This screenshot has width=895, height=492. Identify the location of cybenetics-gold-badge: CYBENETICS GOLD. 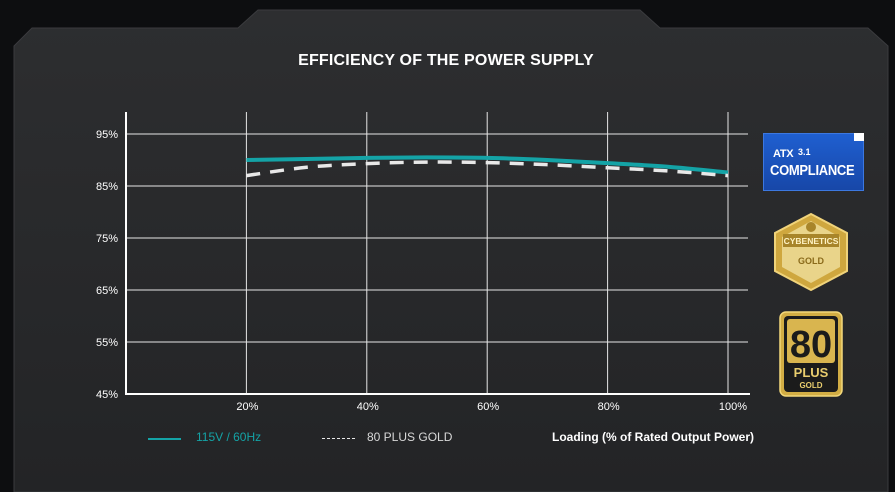
(811, 252).